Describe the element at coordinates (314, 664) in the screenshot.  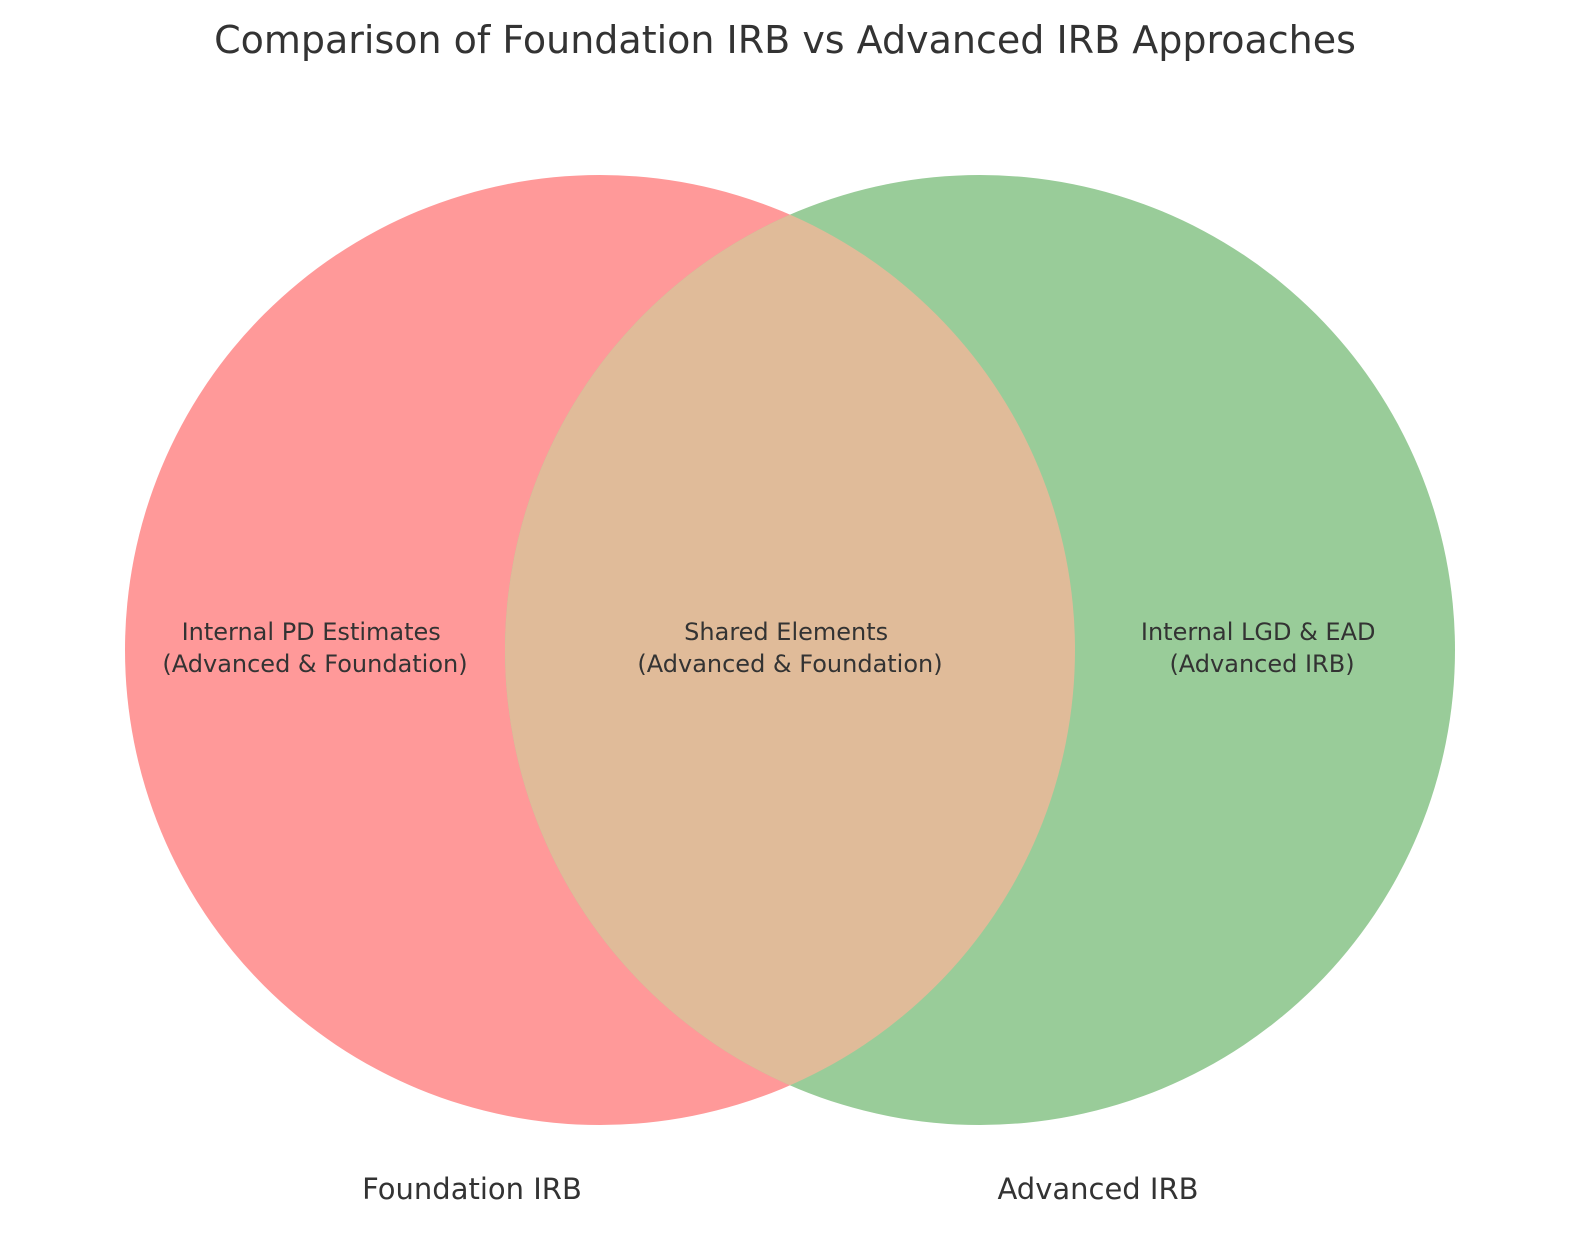
I see `left-only-line-2: (Advanced & Foundation)` at that location.